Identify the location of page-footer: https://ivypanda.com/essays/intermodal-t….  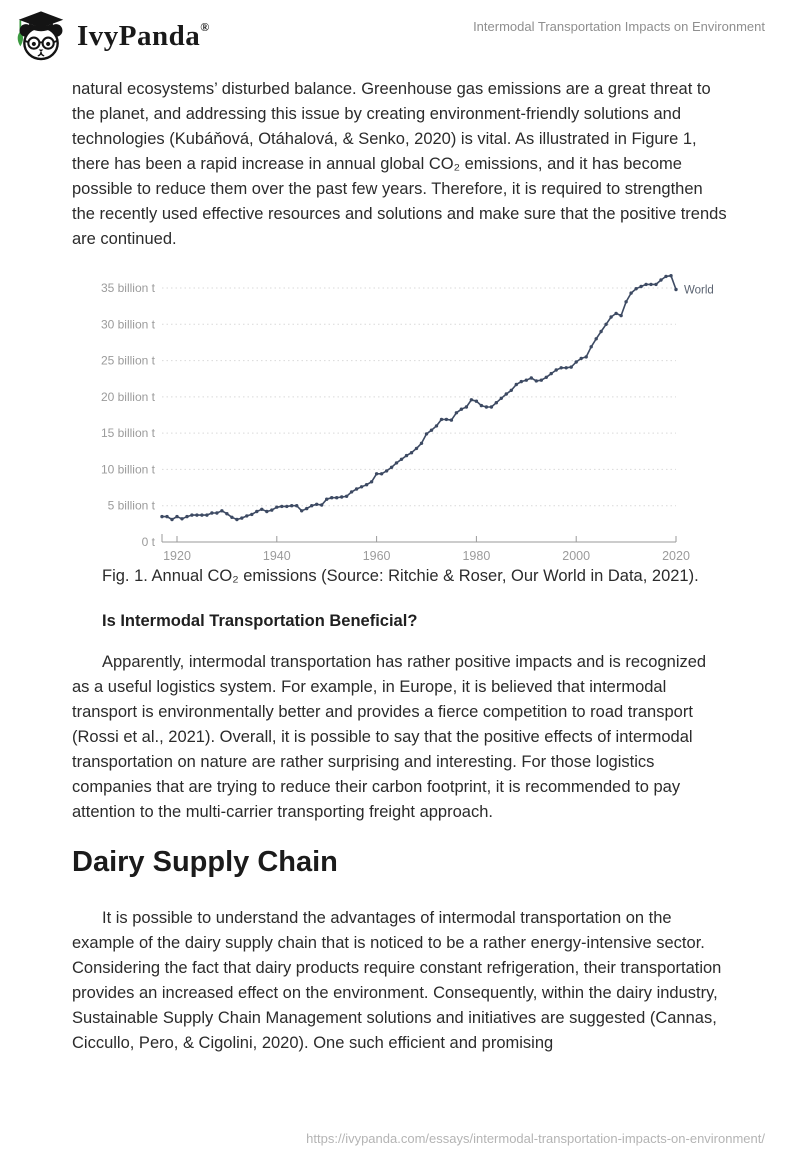
(535, 1138).